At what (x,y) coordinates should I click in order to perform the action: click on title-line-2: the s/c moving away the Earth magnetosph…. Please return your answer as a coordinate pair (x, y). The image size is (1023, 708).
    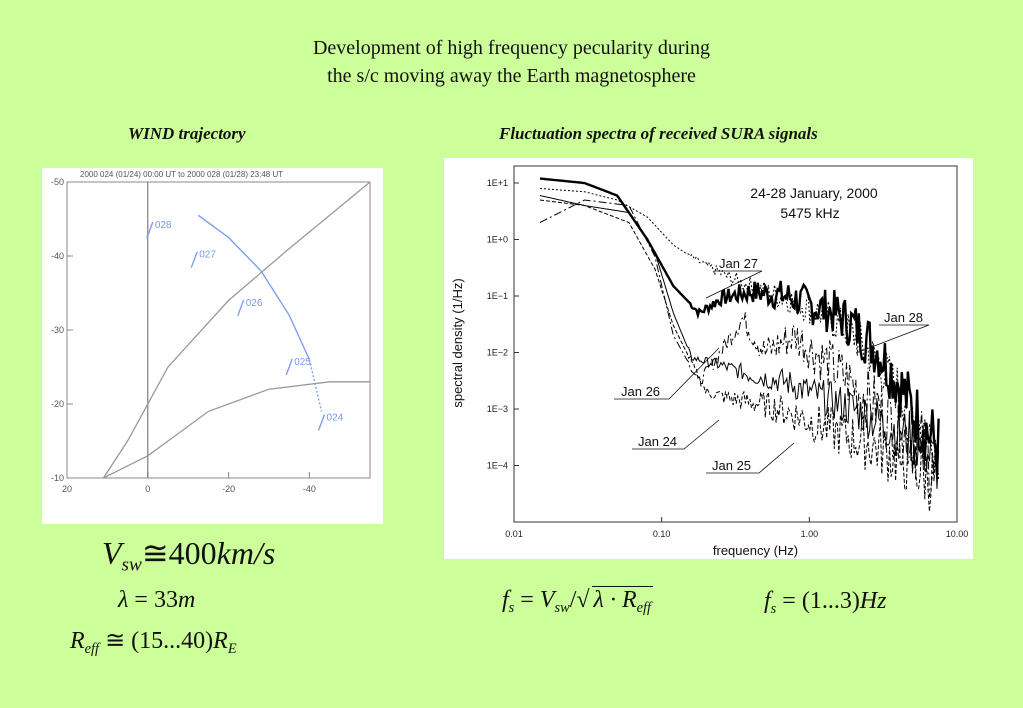
    Looking at the image, I should click on (511, 76).